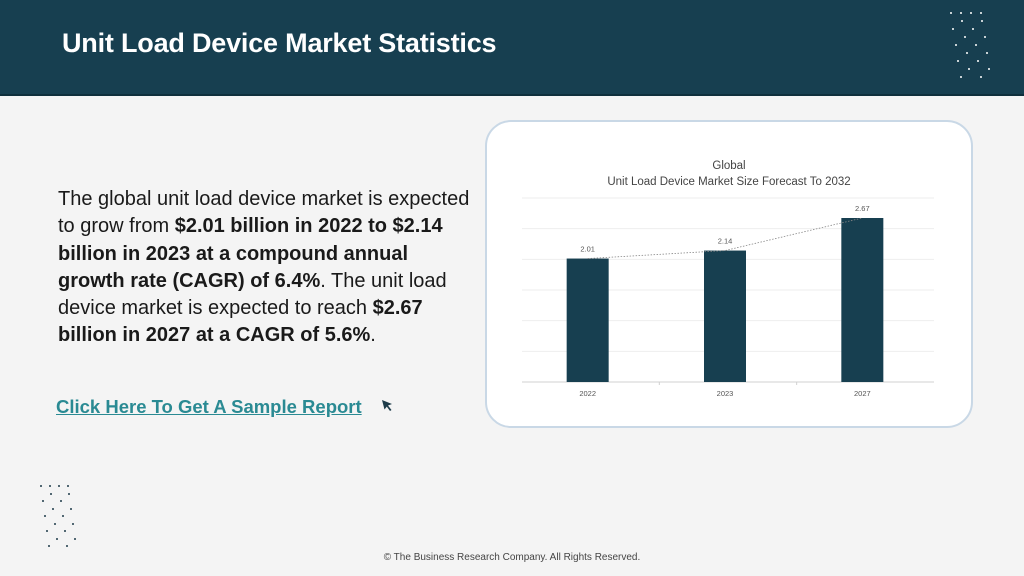 The image size is (1024, 576). What do you see at coordinates (728, 166) in the screenshot?
I see `chart-title: Global` at bounding box center [728, 166].